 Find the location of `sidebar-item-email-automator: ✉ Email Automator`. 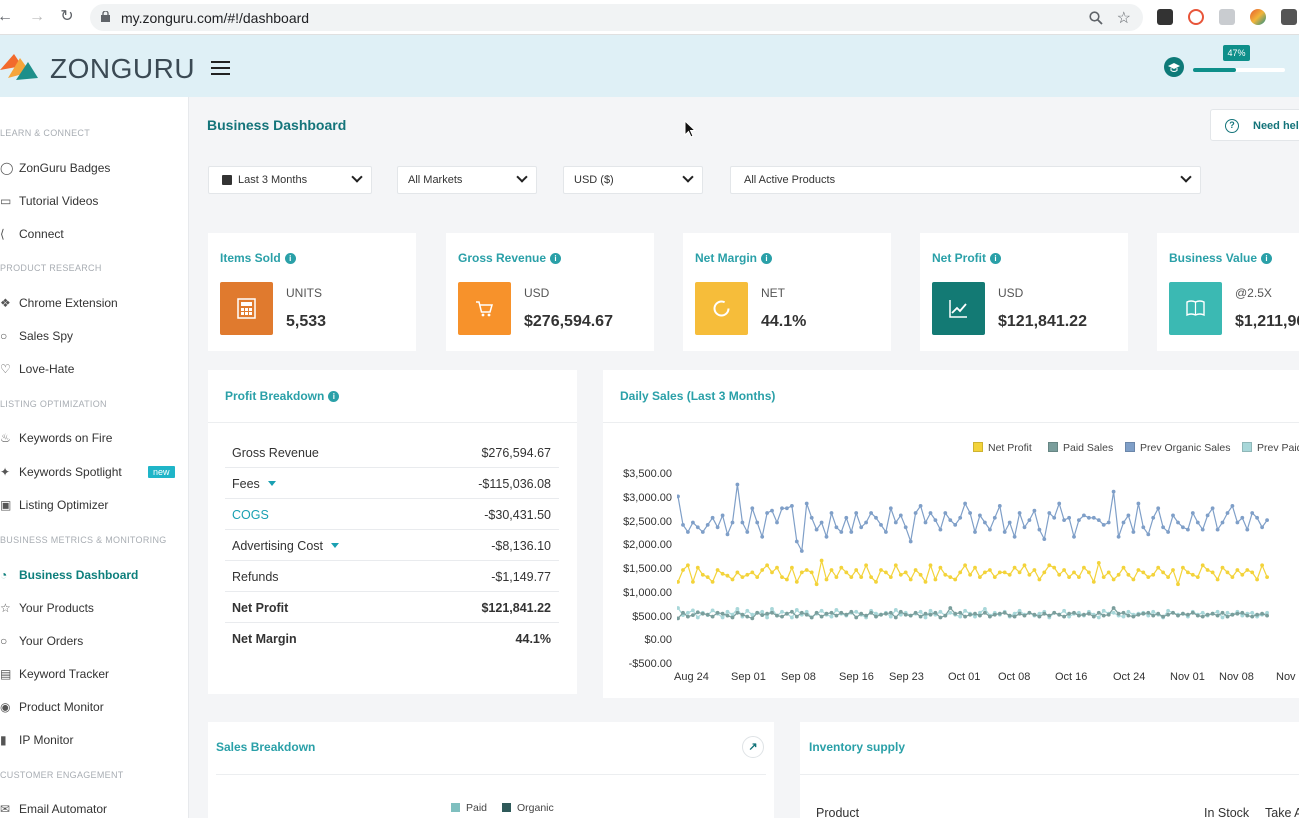

sidebar-item-email-automator: ✉ Email Automator is located at coordinates (54, 809).